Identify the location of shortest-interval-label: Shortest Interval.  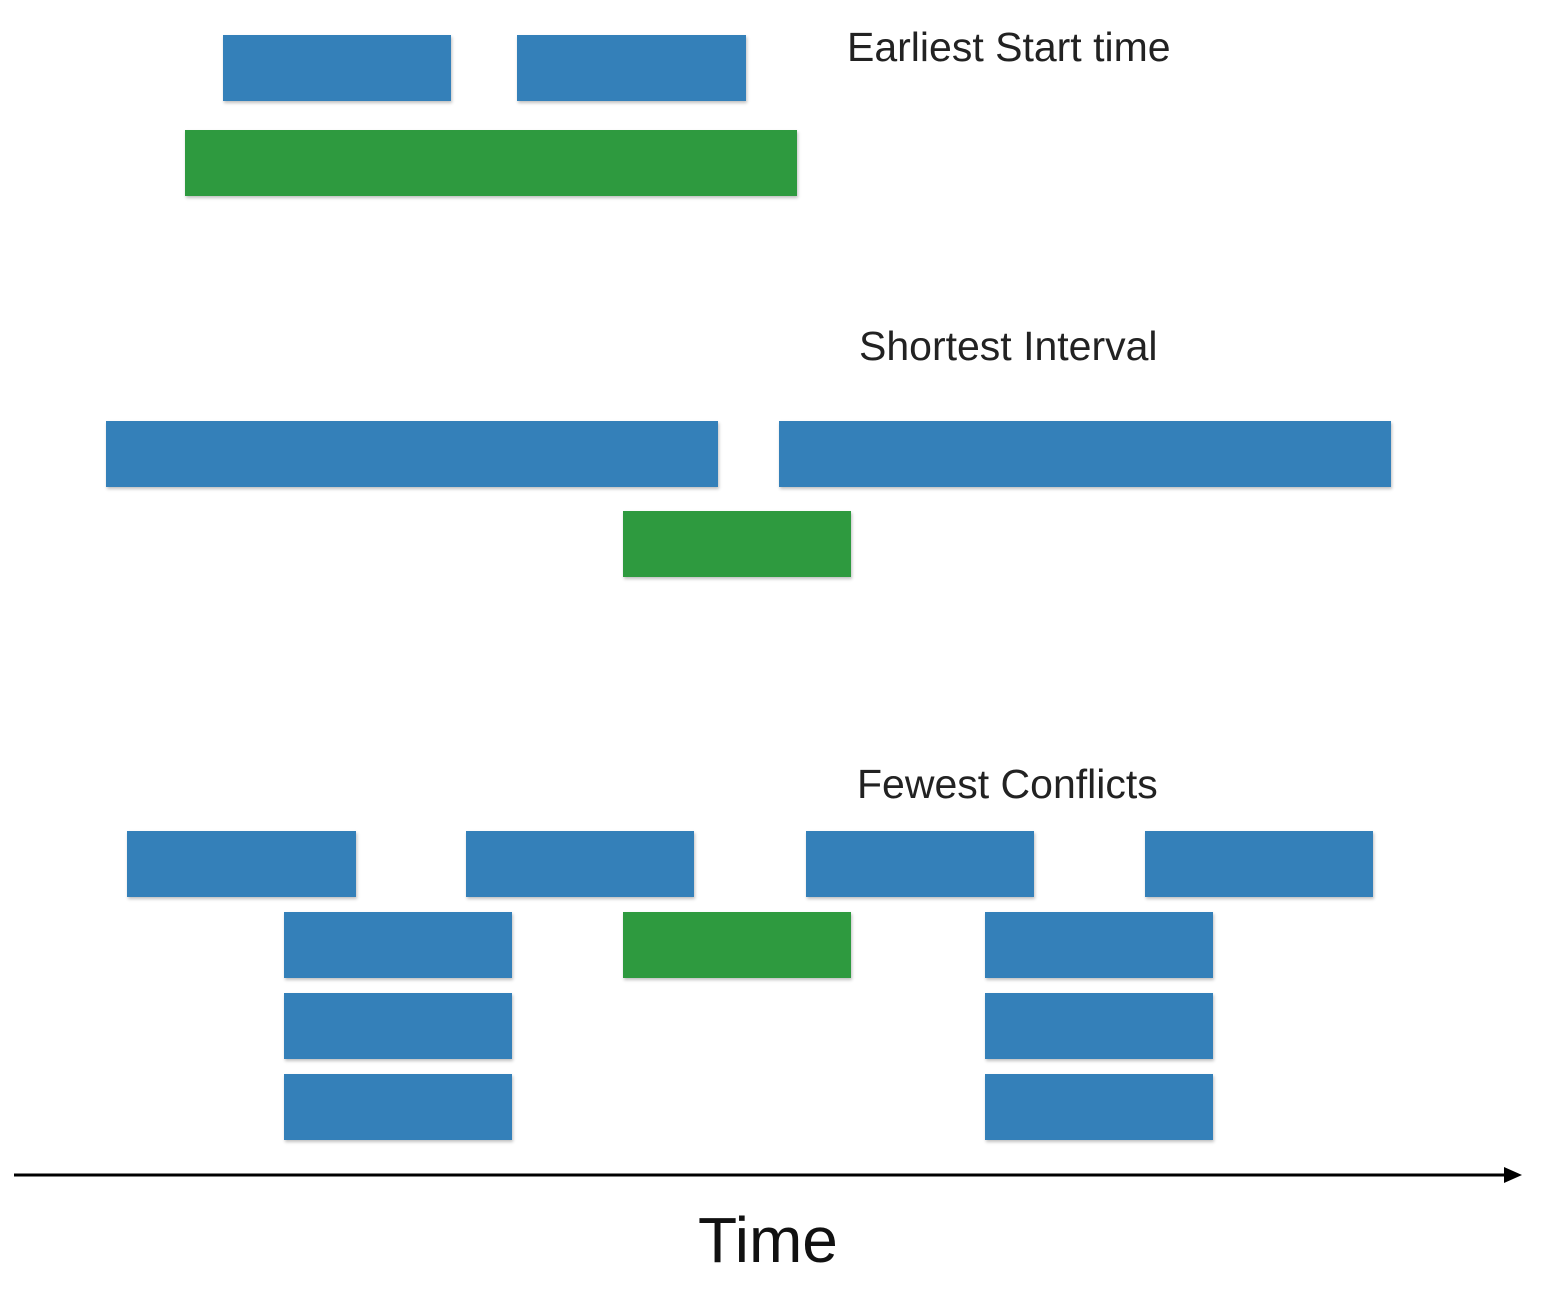
(1008, 346).